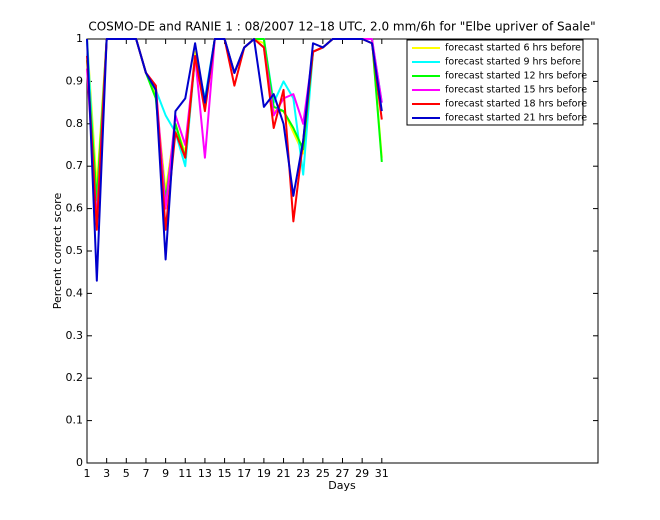 This screenshot has width=660, height=520. Describe the element at coordinates (284, 473) in the screenshot. I see `x-tick-label: 21` at that location.